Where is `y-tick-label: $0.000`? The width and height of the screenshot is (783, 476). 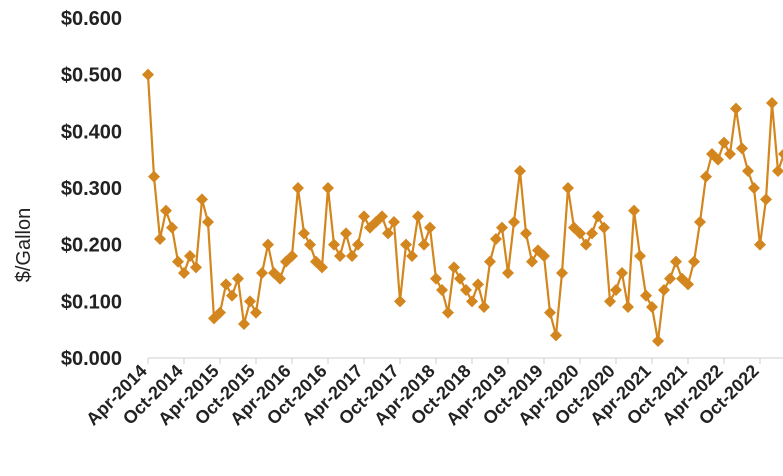 y-tick-label: $0.000 is located at coordinates (91, 359).